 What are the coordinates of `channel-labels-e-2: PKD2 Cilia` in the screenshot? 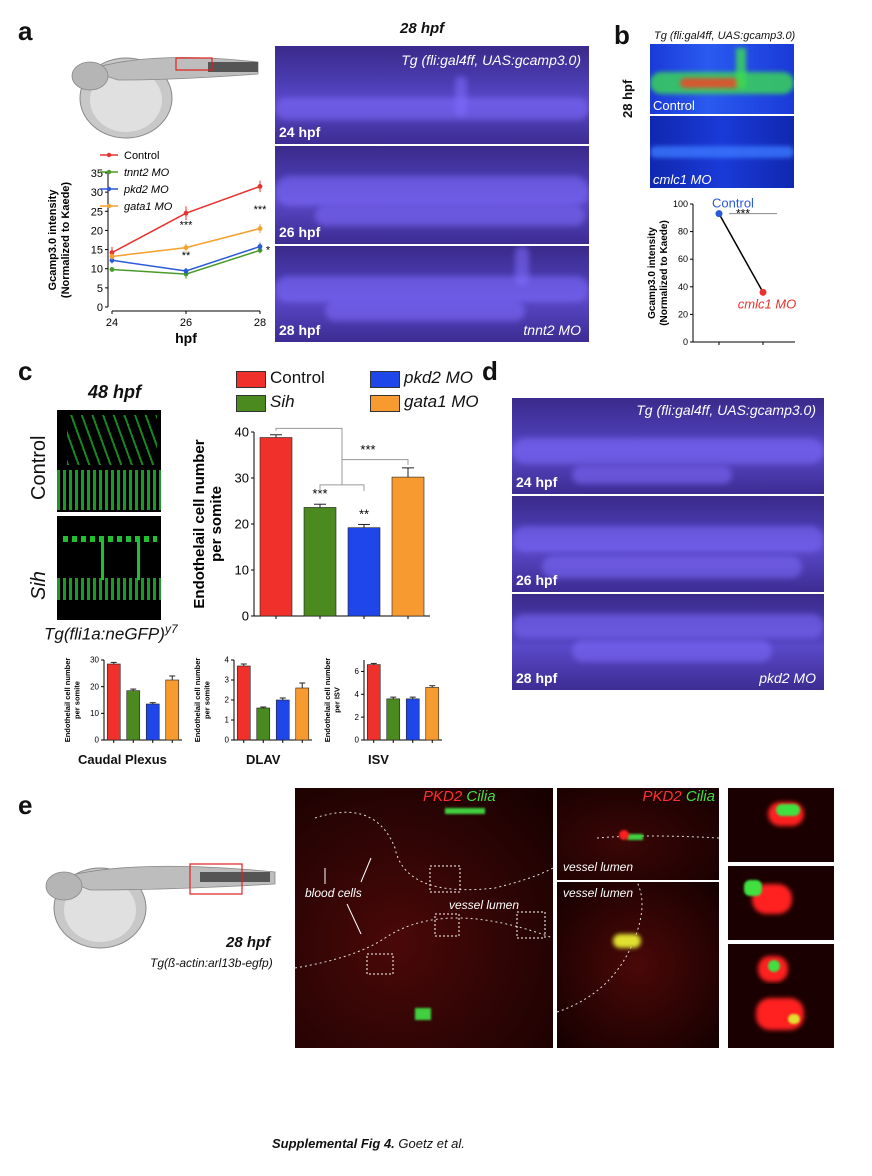 It's located at (678, 796).